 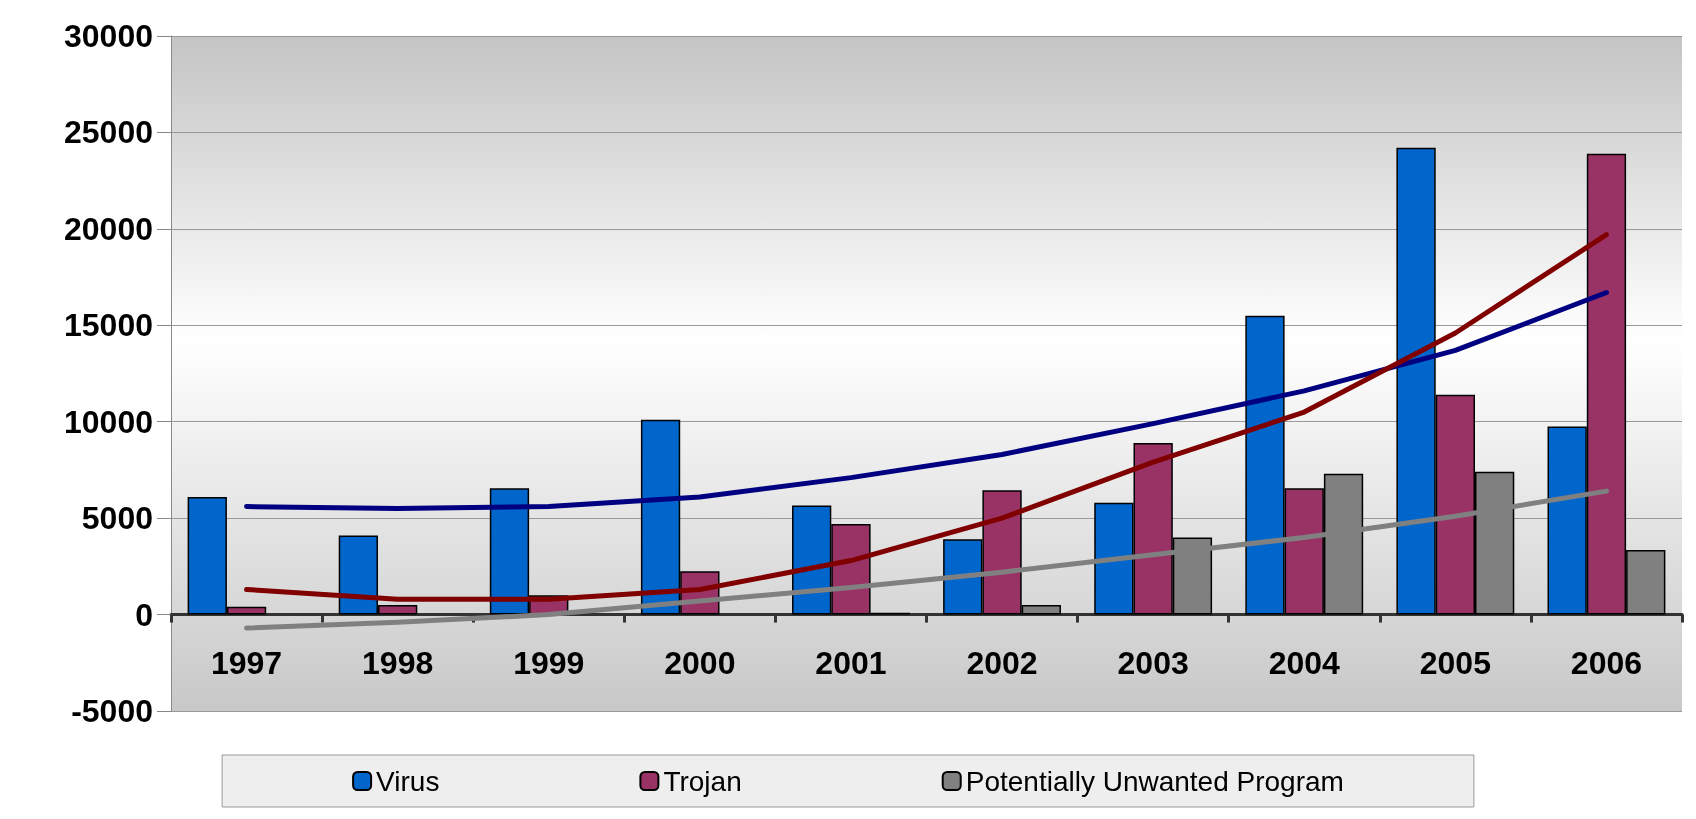 What do you see at coordinates (1154, 781) in the screenshot?
I see `legend-label: Potentially Unwanted Program` at bounding box center [1154, 781].